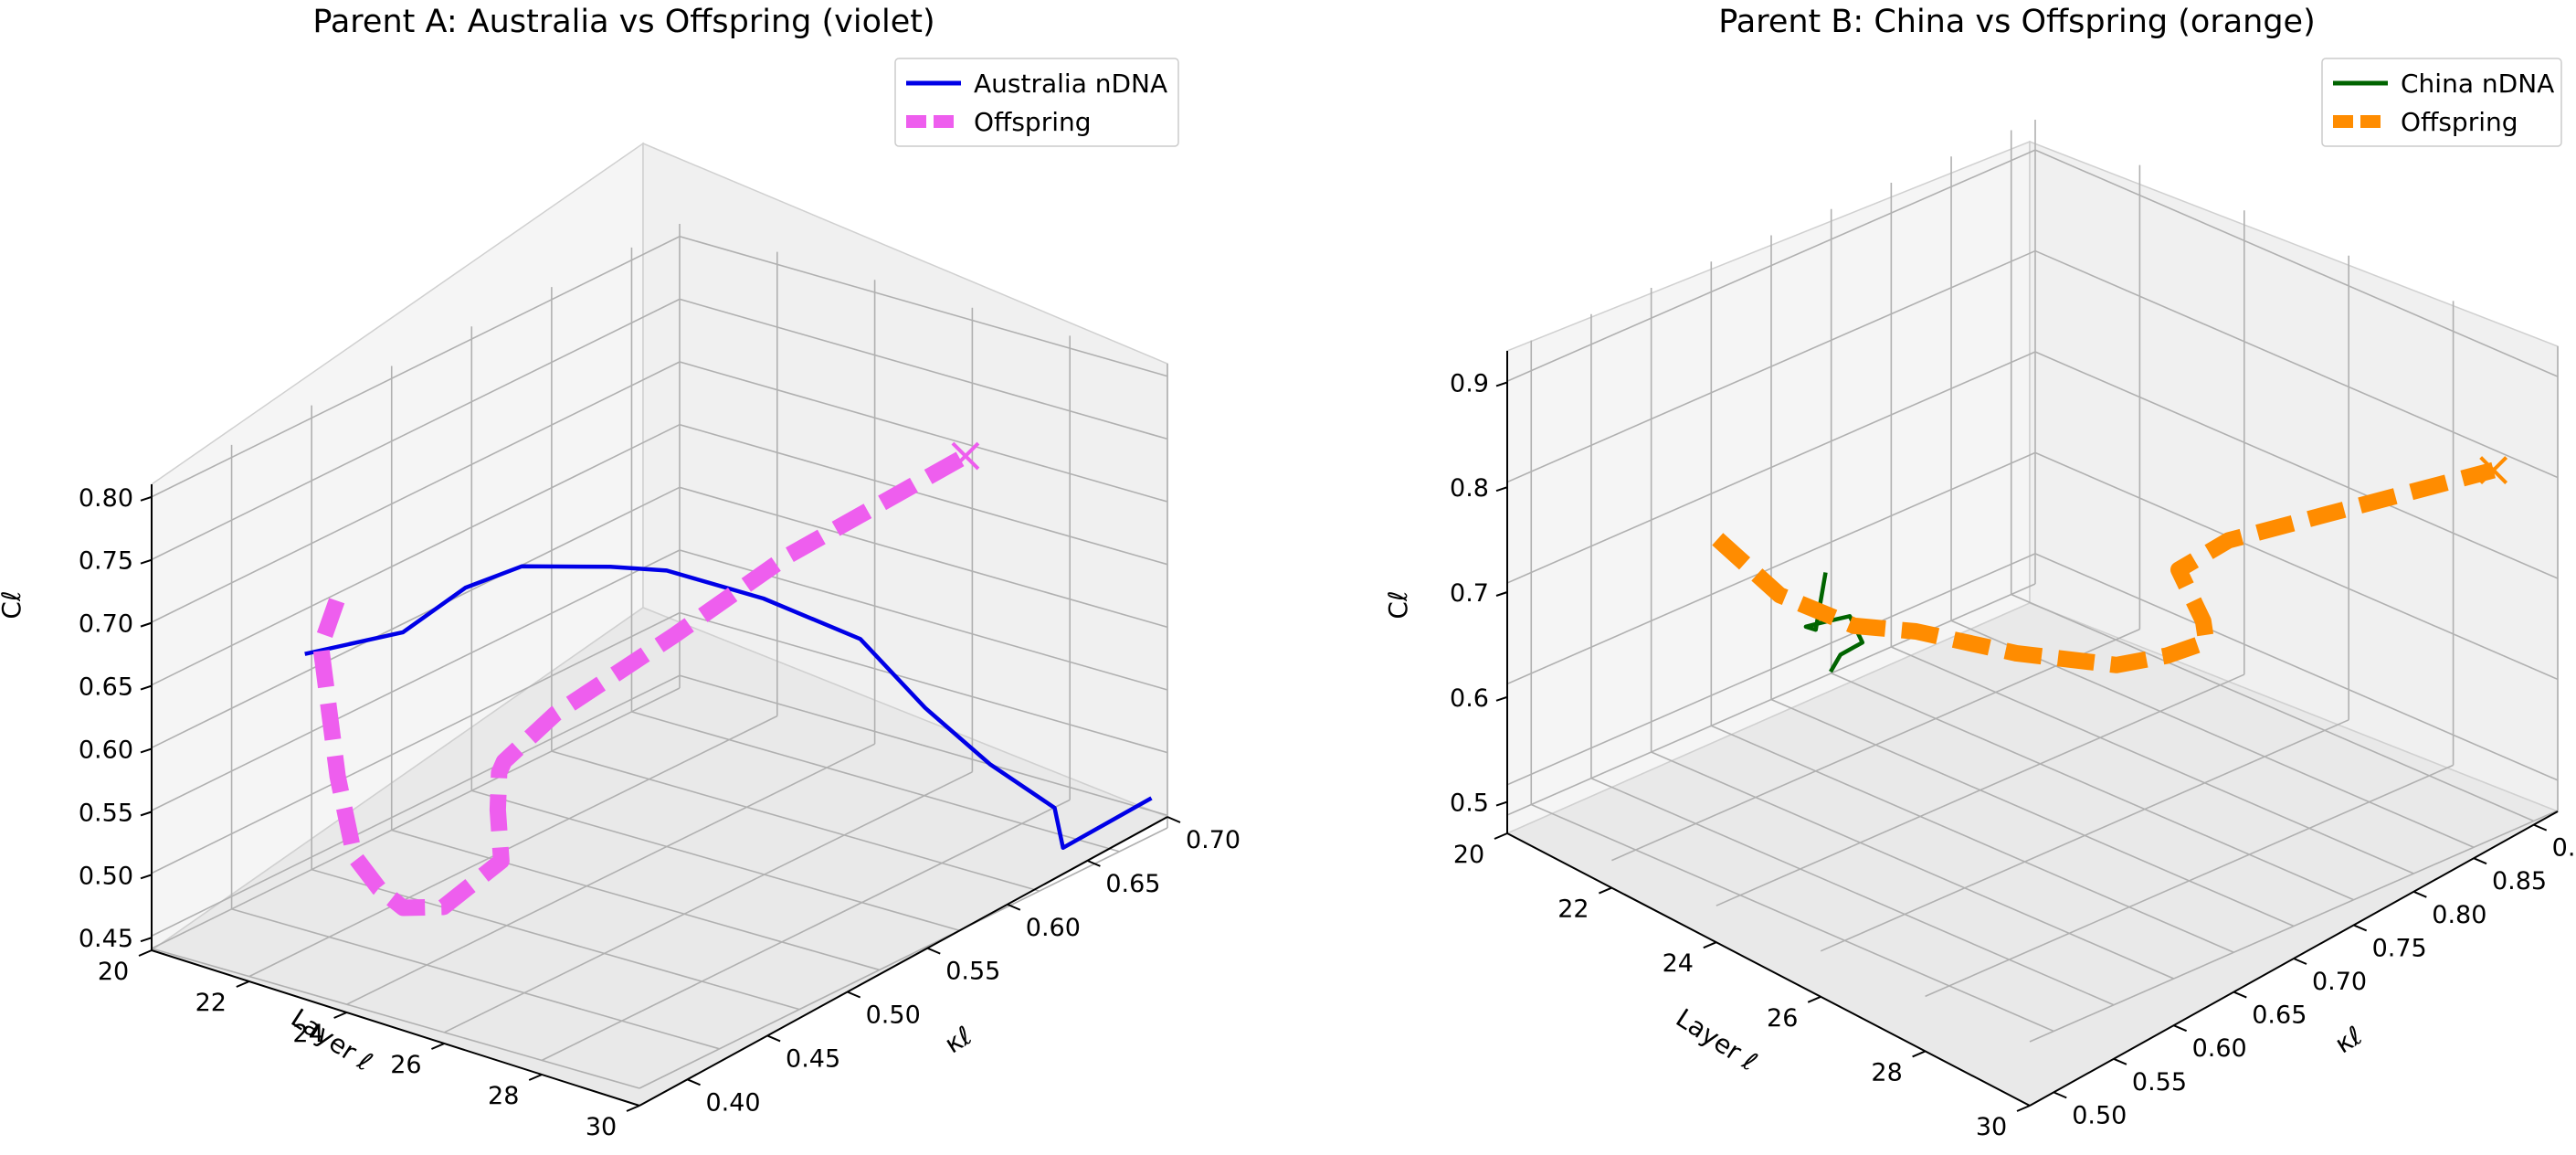 The width and height of the screenshot is (2576, 1155). What do you see at coordinates (1834, 622) in the screenshot?
I see `series-line-china-ndna` at bounding box center [1834, 622].